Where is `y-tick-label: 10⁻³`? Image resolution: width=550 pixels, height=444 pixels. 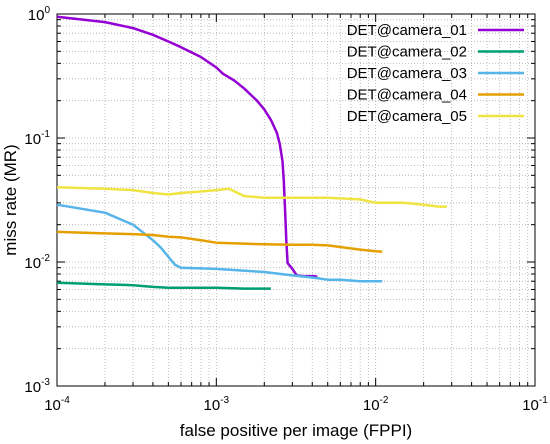
y-tick-label: 10⁻³ is located at coordinates (37, 386).